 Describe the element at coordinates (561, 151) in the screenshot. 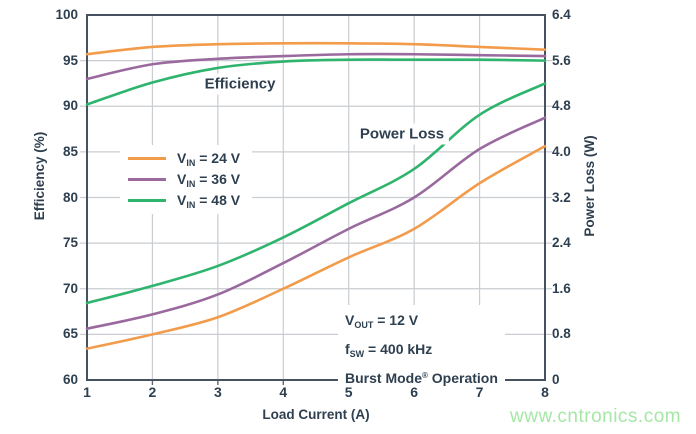

I see `right-axis-tick-label: 4.0` at that location.